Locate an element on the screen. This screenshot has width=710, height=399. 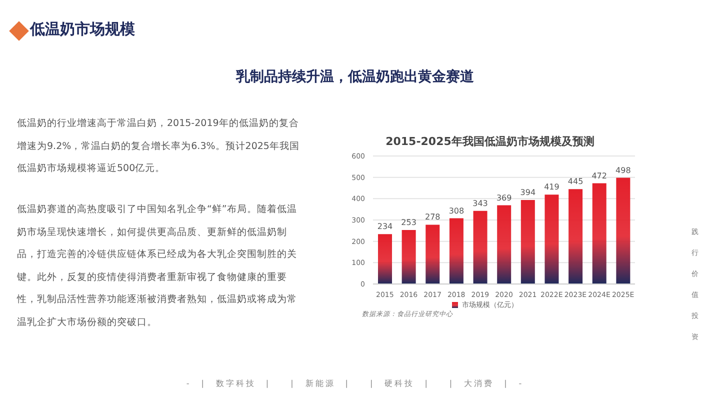
chart-subtitle: 乳制品持续升温，低温奶跑出黄金赛道 is located at coordinates (354, 77).